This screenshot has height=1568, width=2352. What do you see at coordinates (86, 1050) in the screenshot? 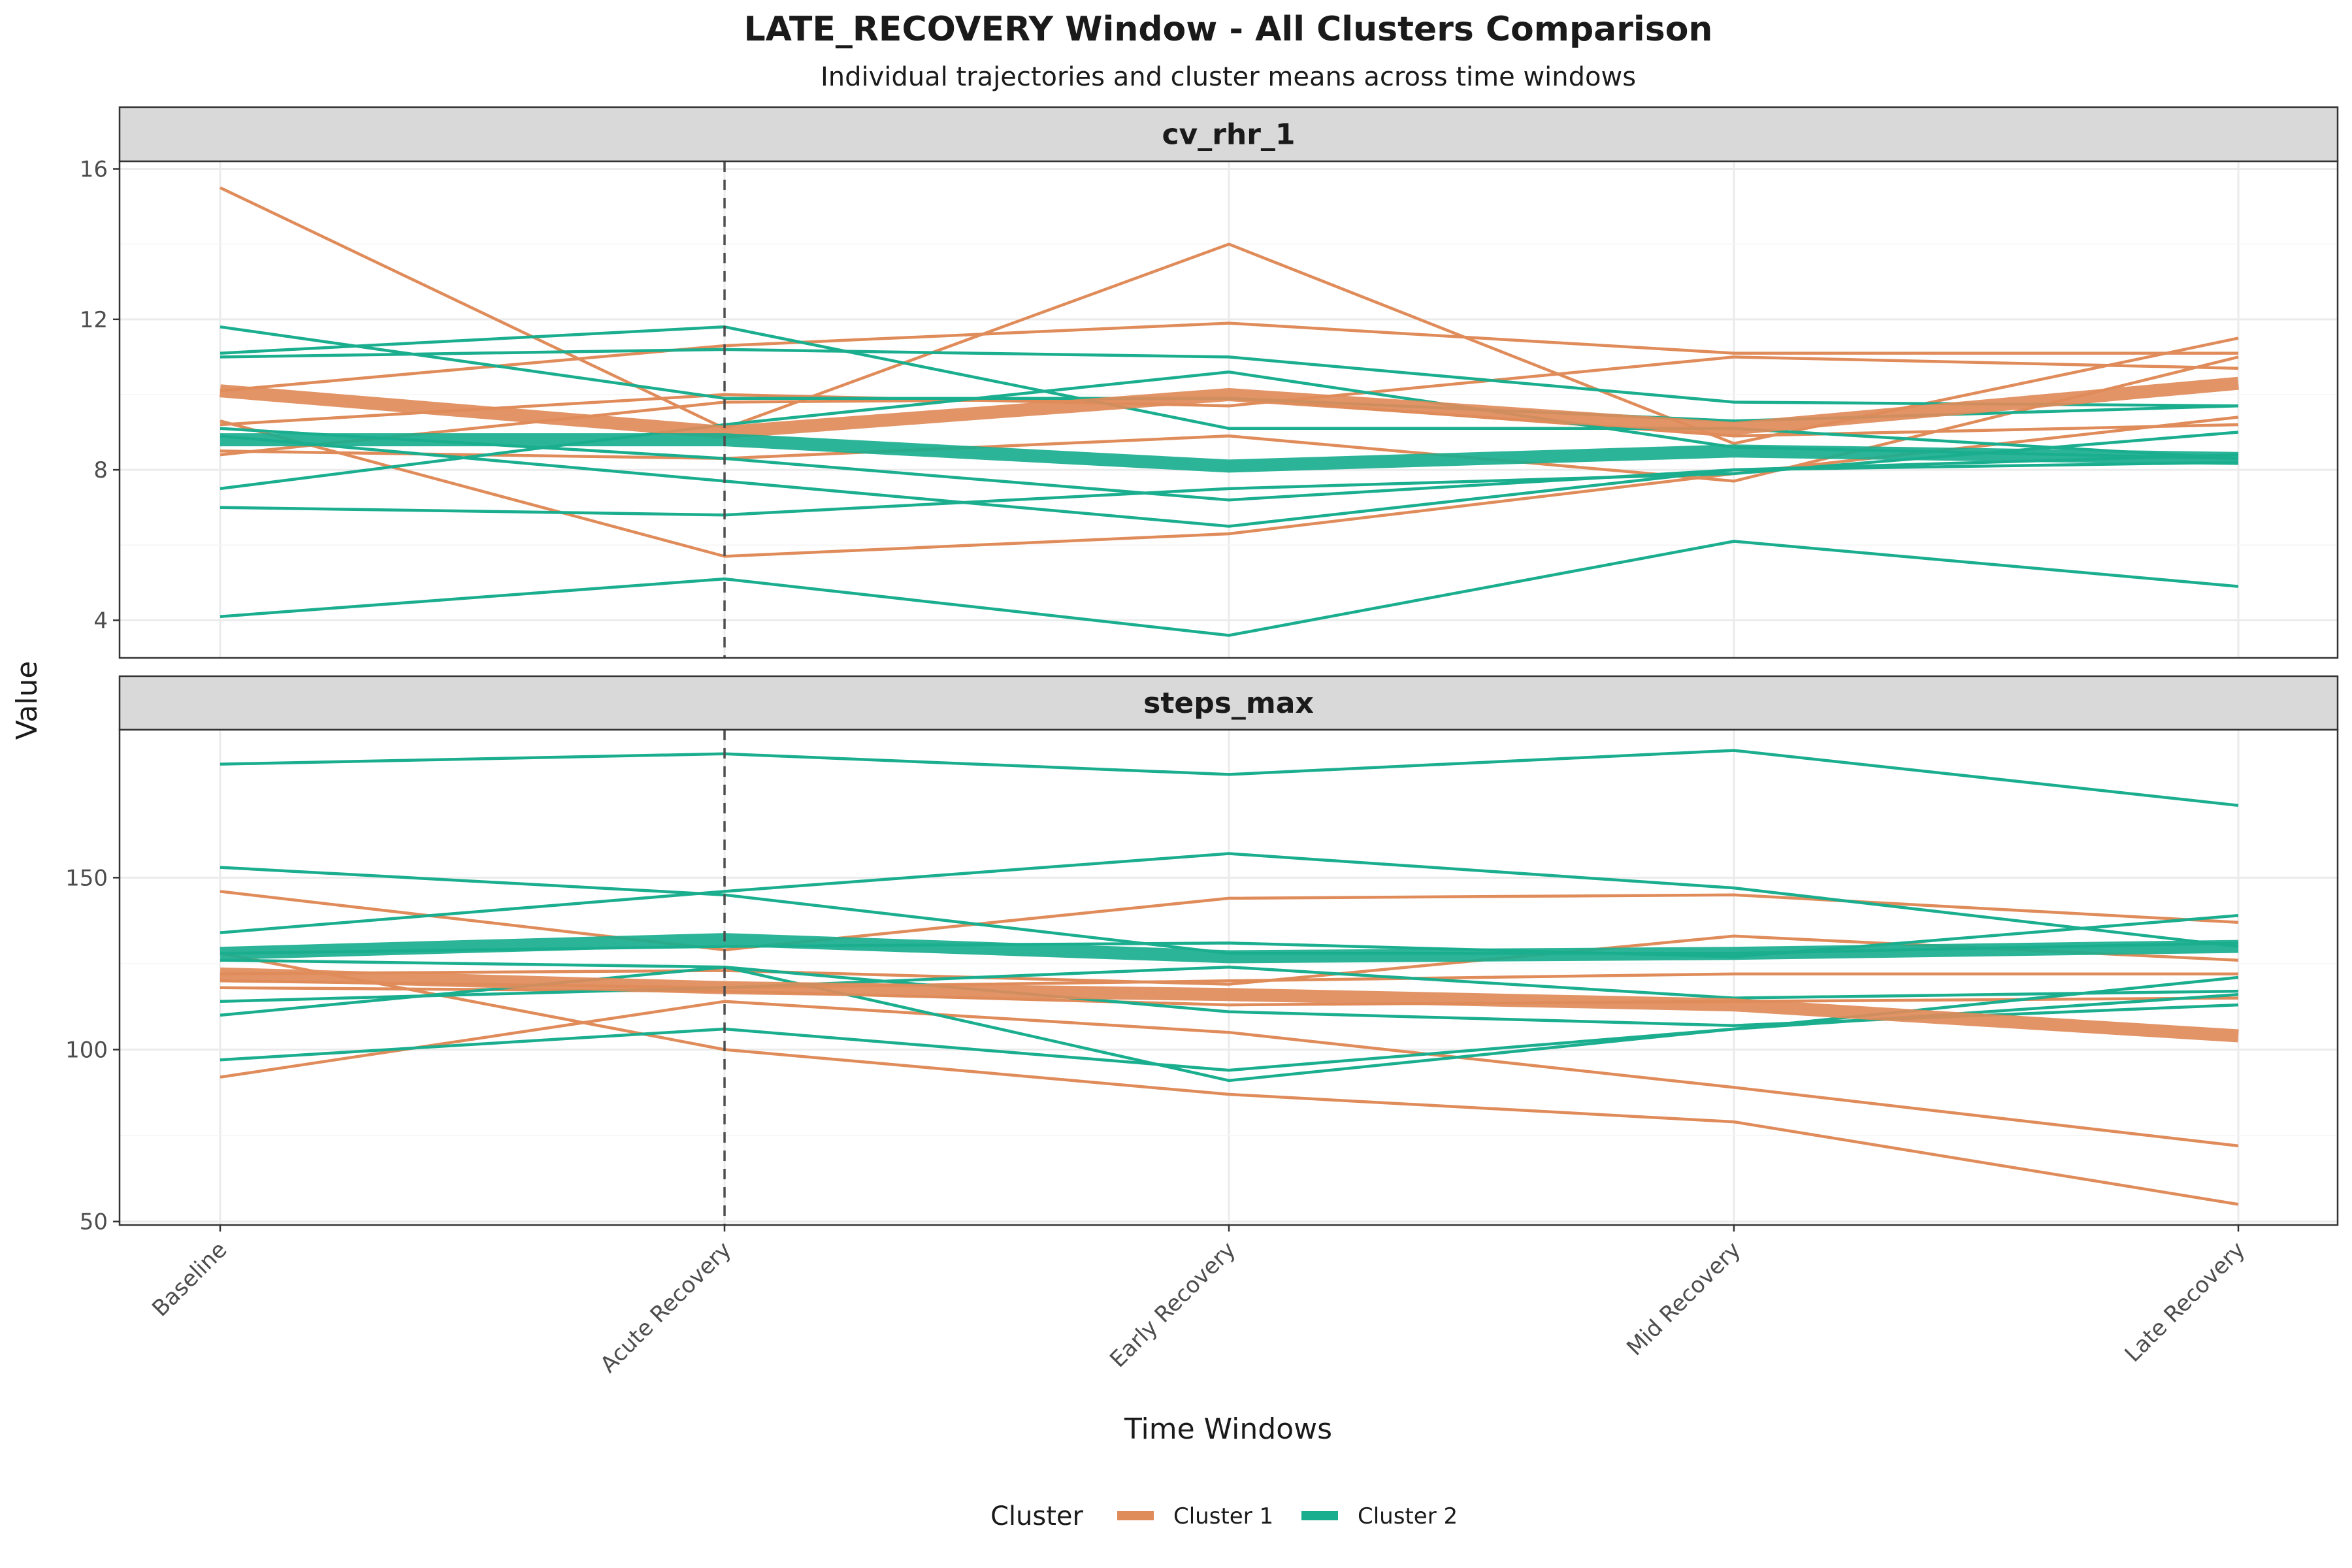
I see `y-tick-label: 100` at bounding box center [86, 1050].